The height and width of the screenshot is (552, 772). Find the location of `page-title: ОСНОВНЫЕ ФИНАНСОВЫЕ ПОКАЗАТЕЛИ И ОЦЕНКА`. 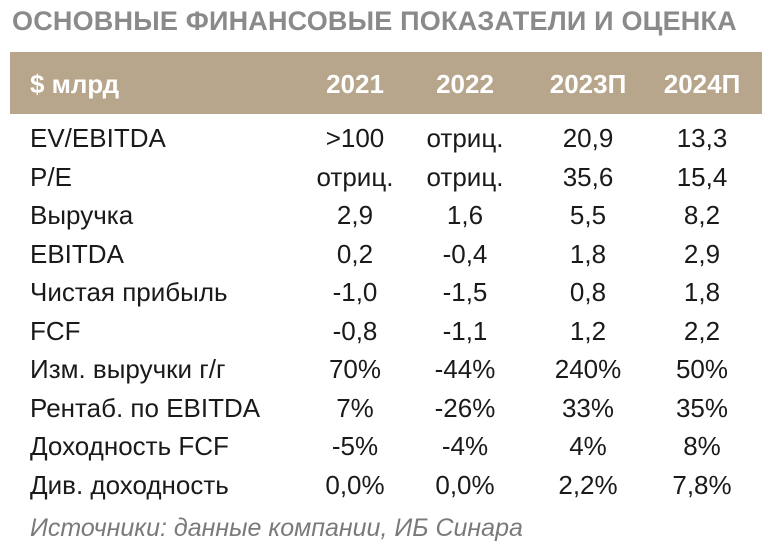

page-title: ОСНОВНЫЕ ФИНАНСОВЫЕ ПОКАЗАТЕЛИ И ОЦЕНКА is located at coordinates (374, 21).